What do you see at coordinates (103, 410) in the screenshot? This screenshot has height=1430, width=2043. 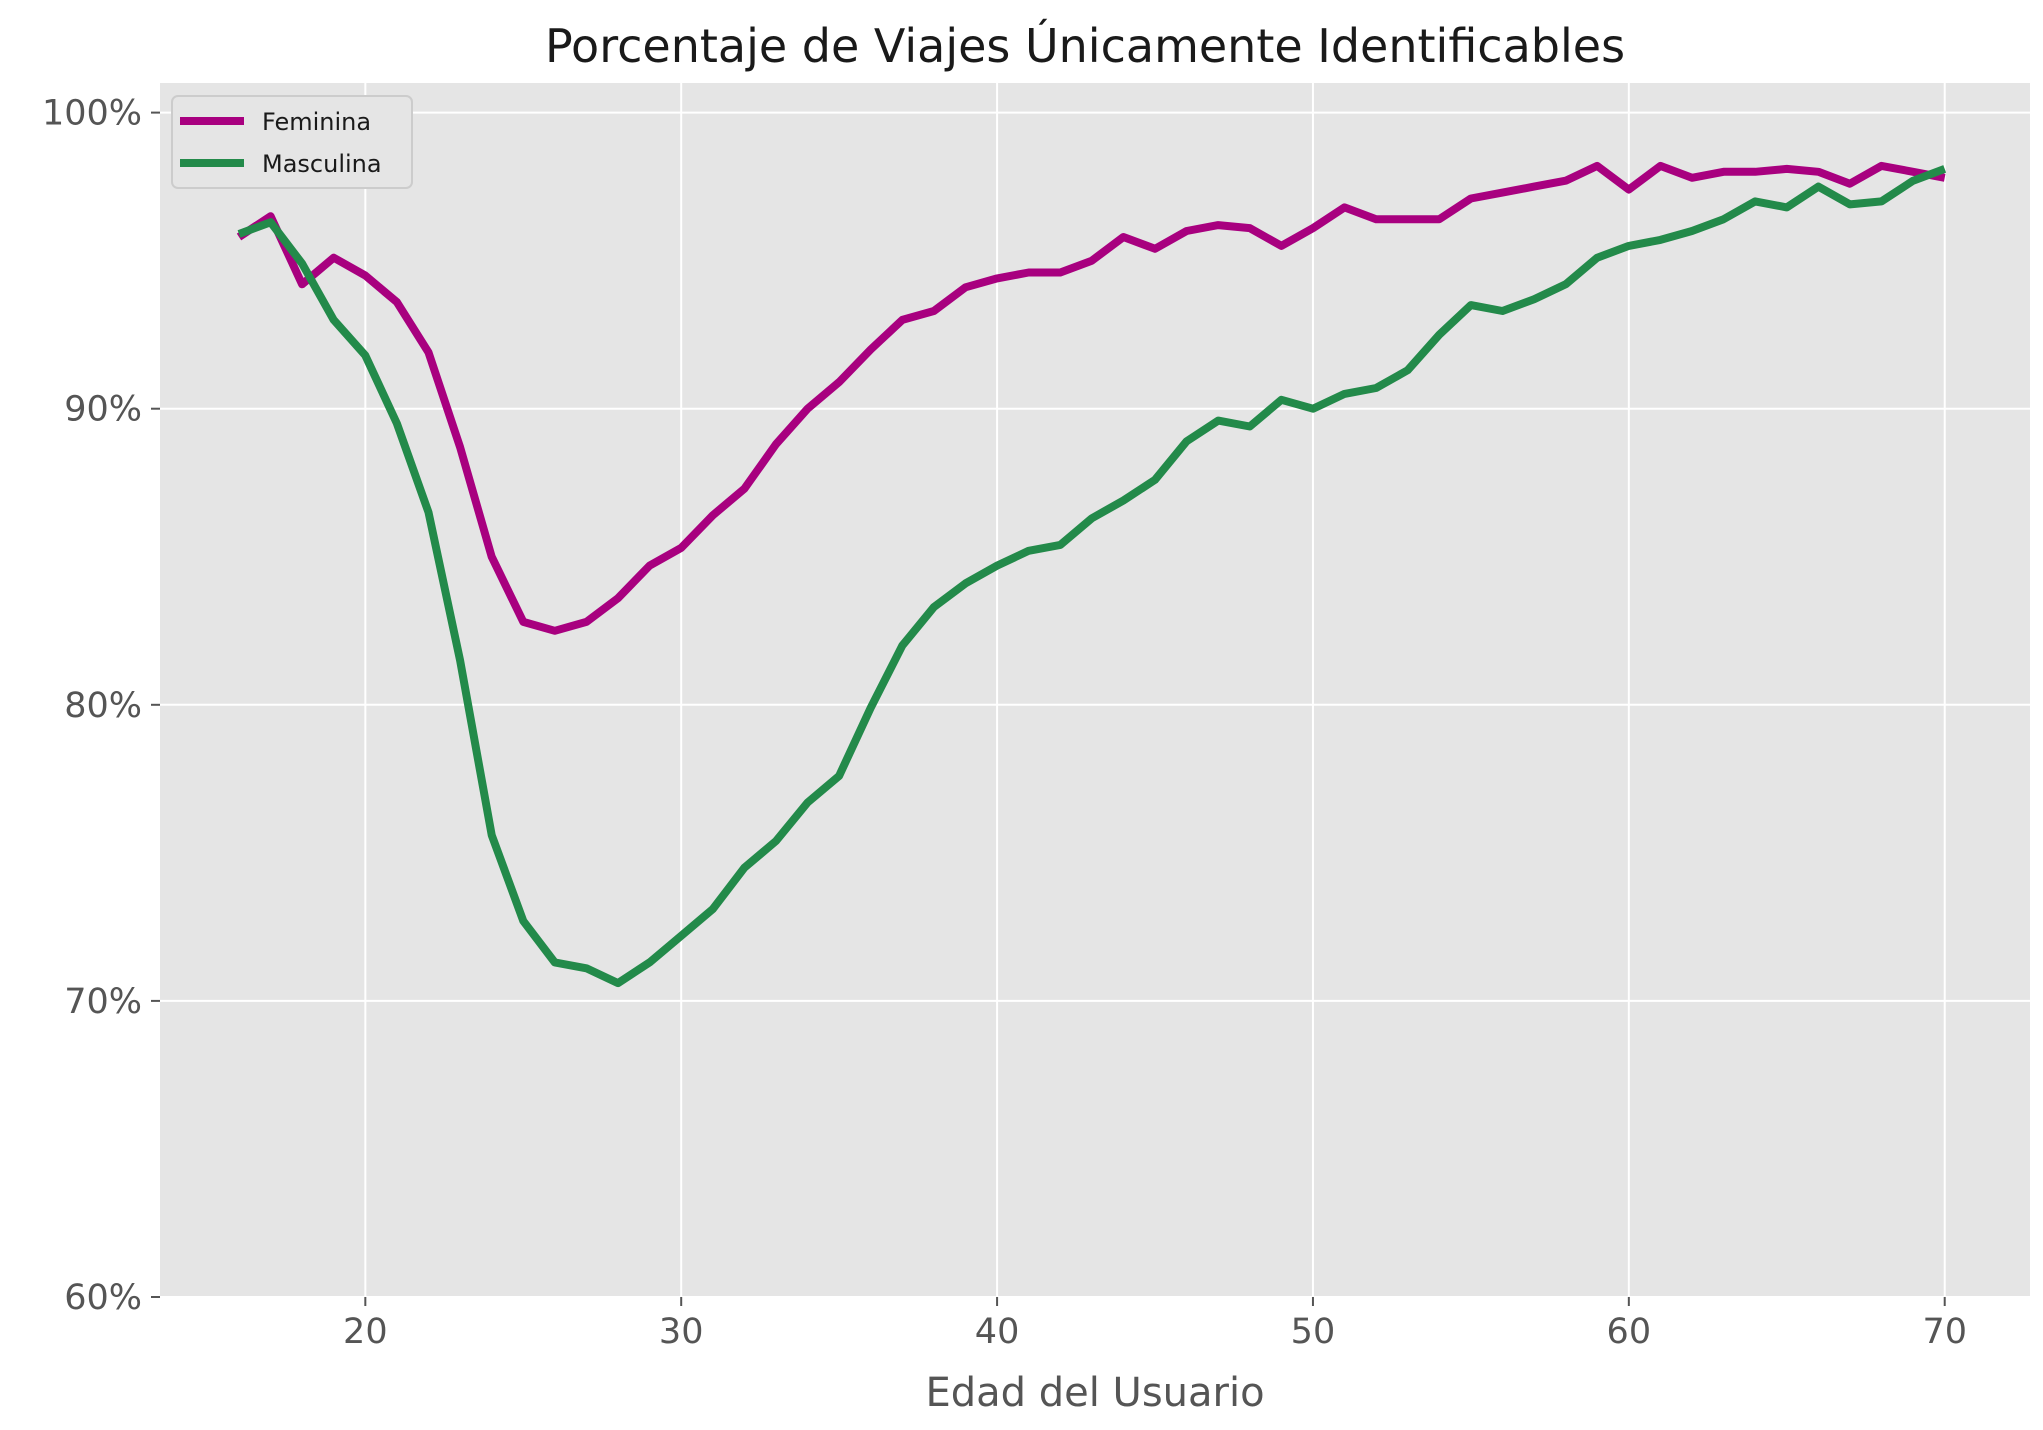 I see `y-tick-label: 90%` at bounding box center [103, 410].